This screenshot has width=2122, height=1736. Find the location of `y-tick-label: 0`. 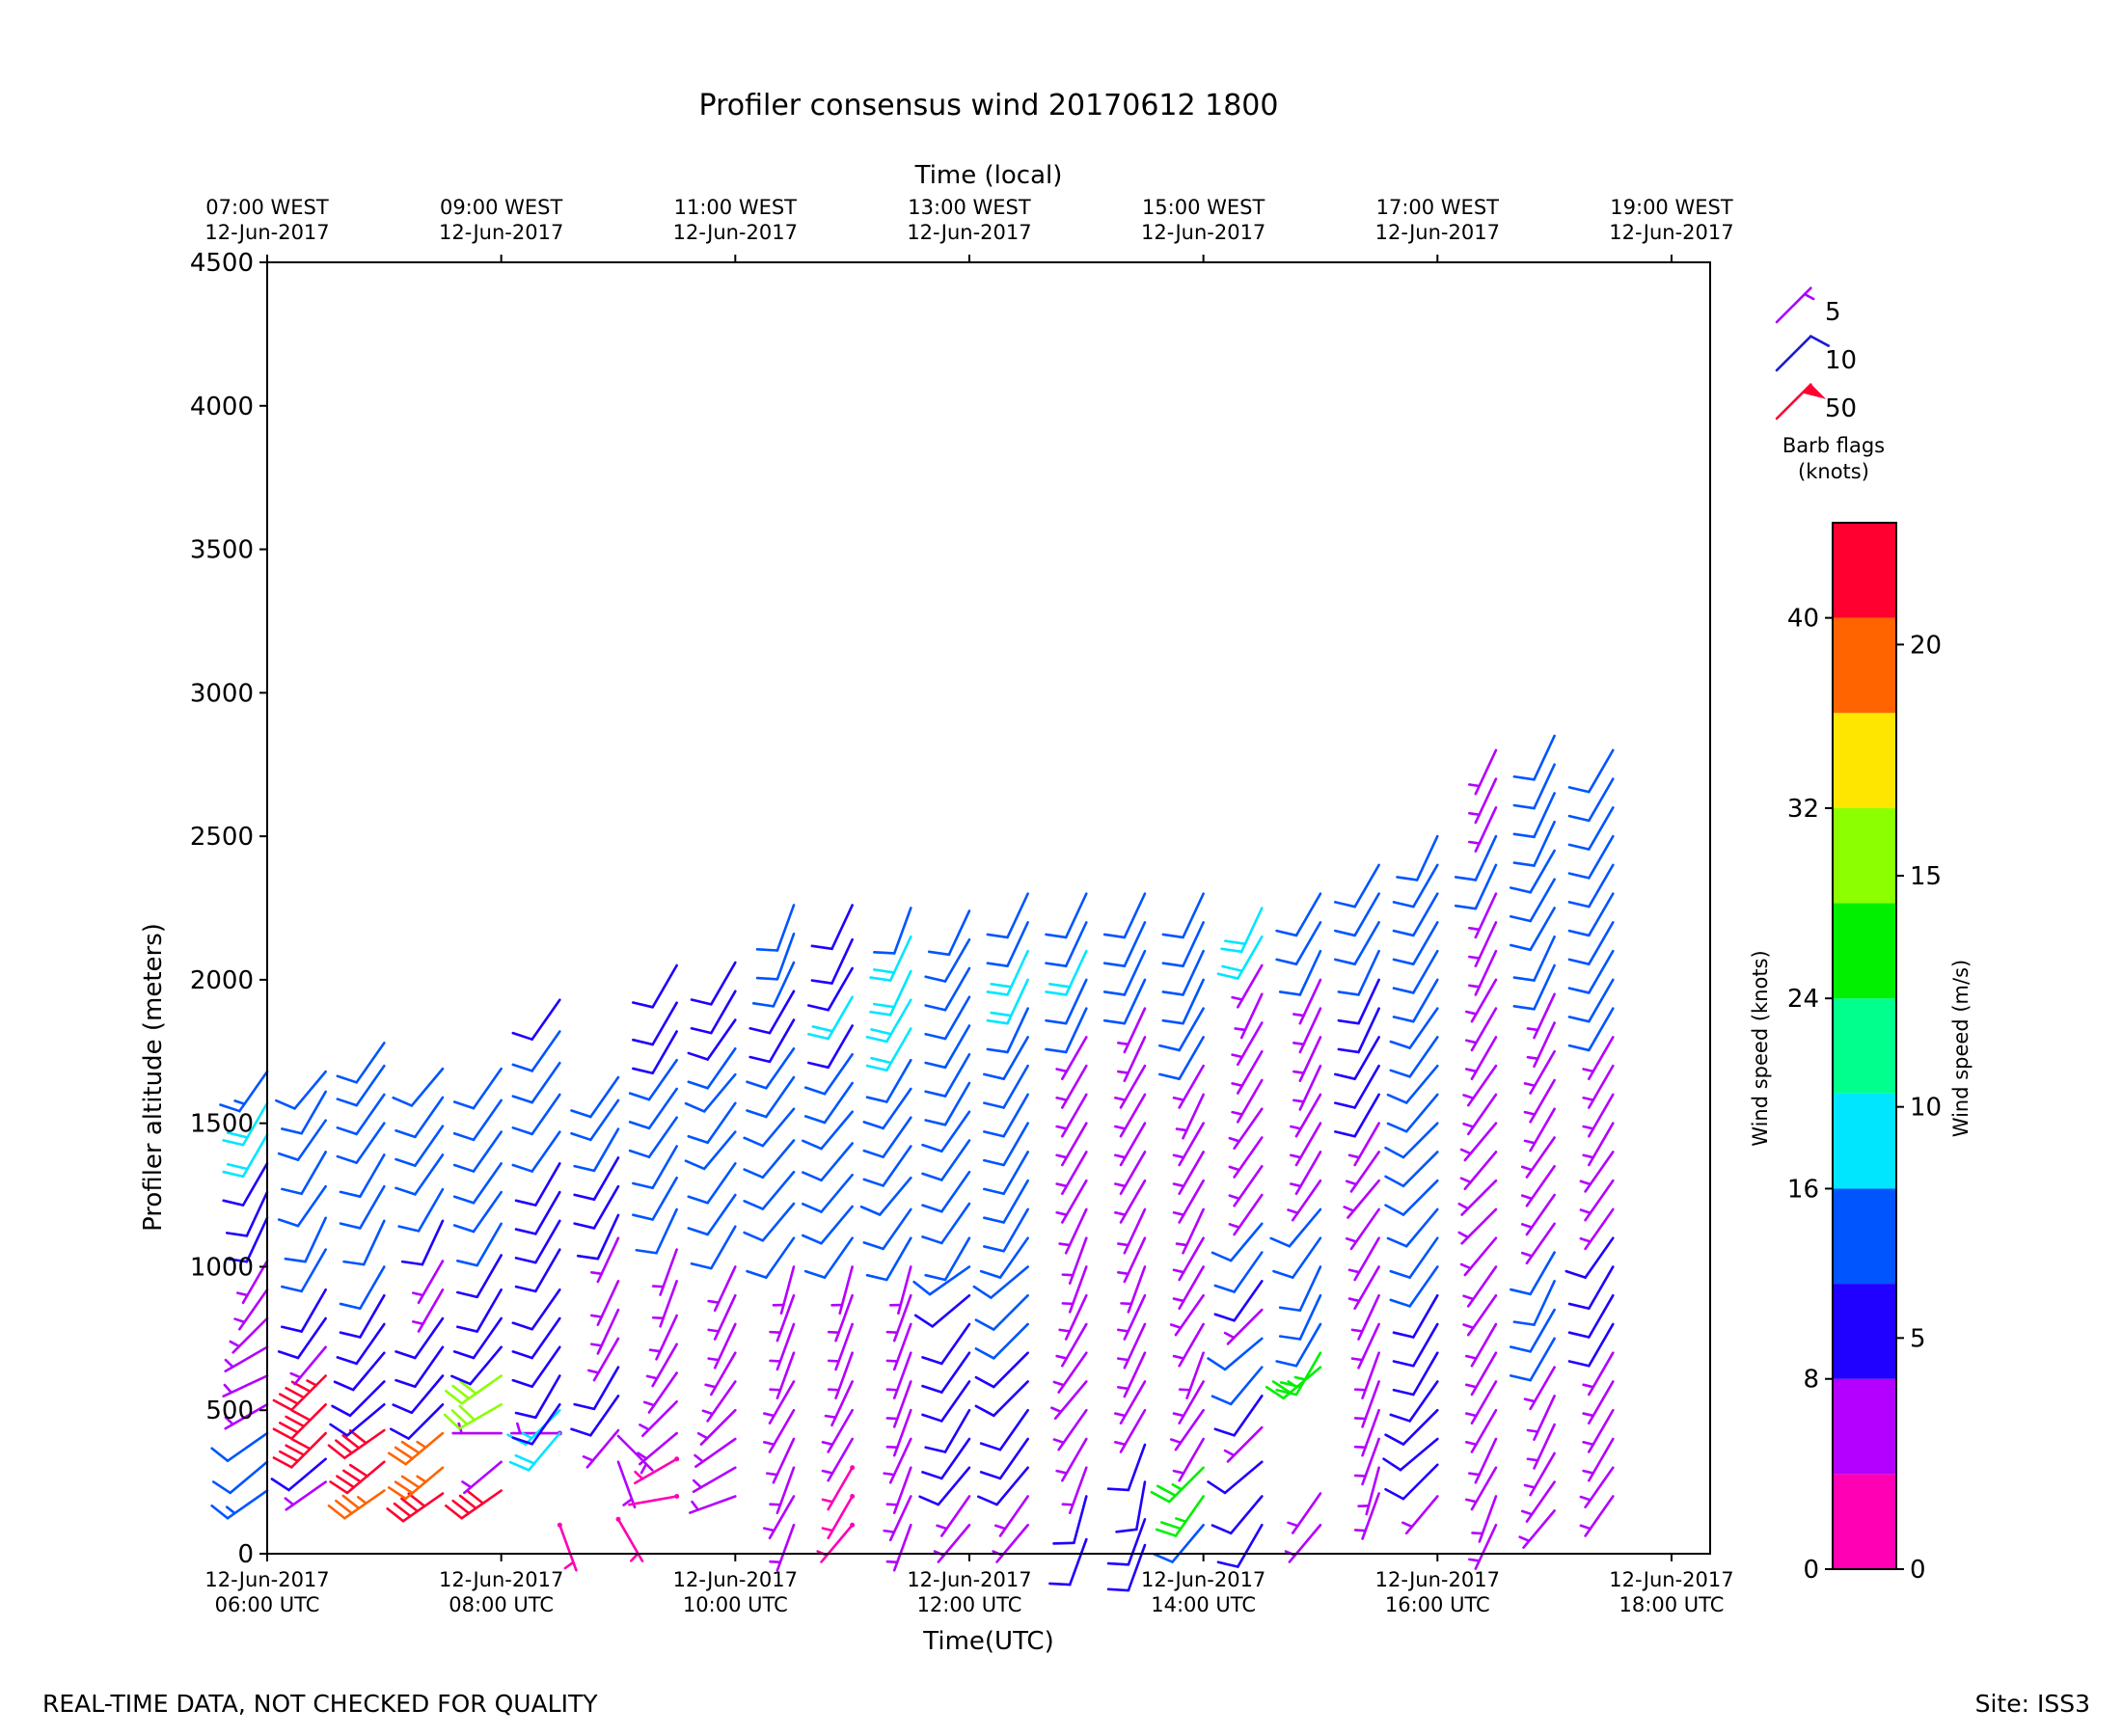

y-tick-label: 0 is located at coordinates (246, 1554).